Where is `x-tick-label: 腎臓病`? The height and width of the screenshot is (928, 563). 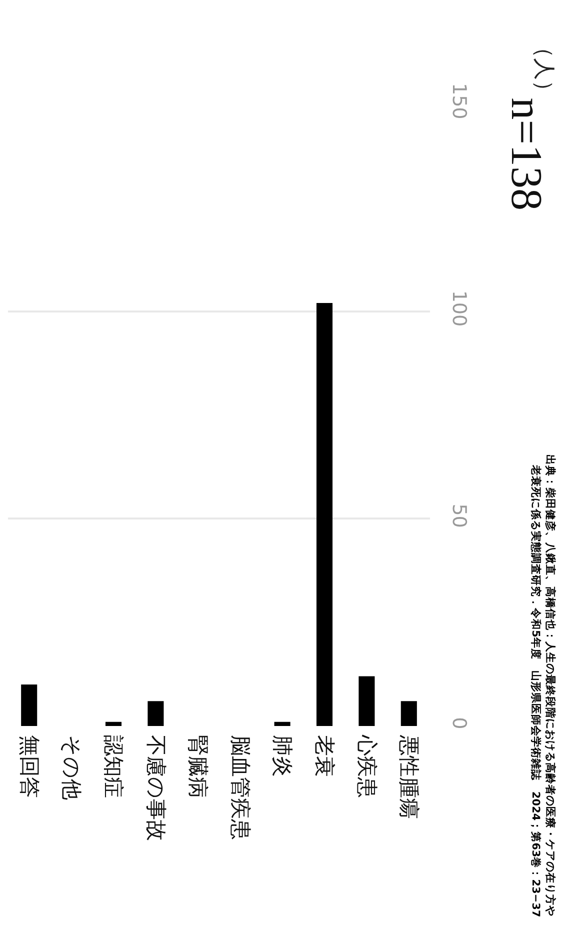 x-tick-label: 腎臓病 is located at coordinates (198, 766).